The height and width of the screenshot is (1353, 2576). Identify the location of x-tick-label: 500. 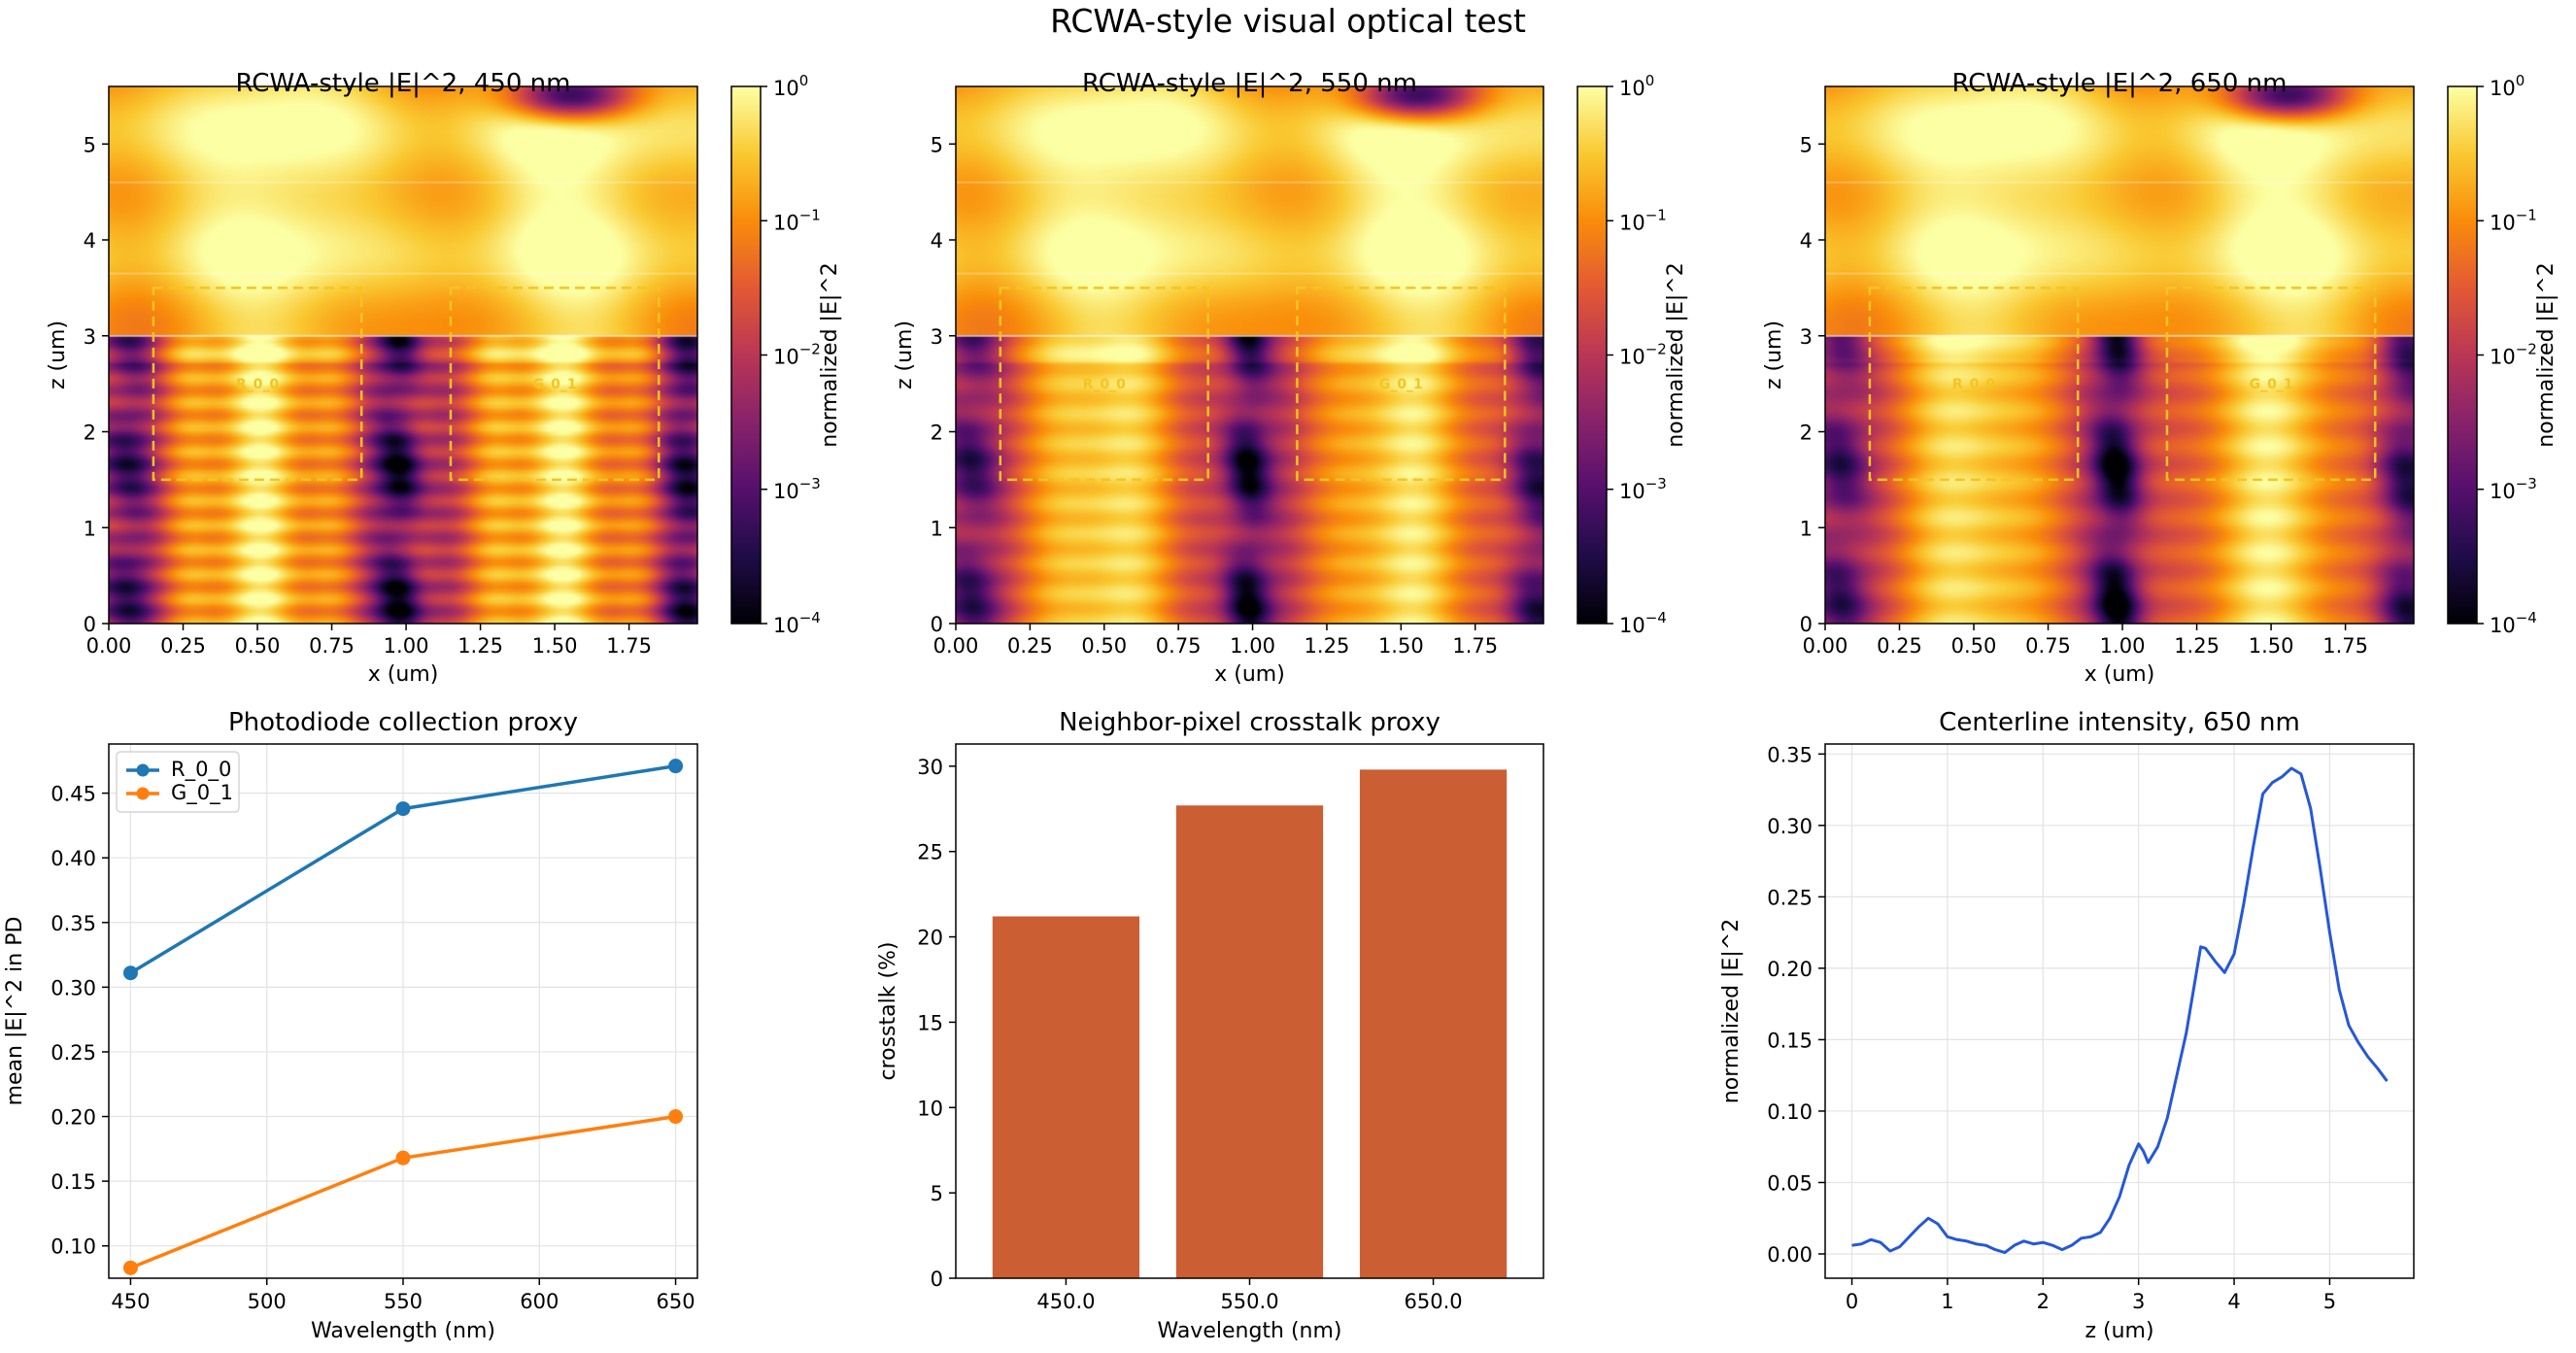
(267, 1301).